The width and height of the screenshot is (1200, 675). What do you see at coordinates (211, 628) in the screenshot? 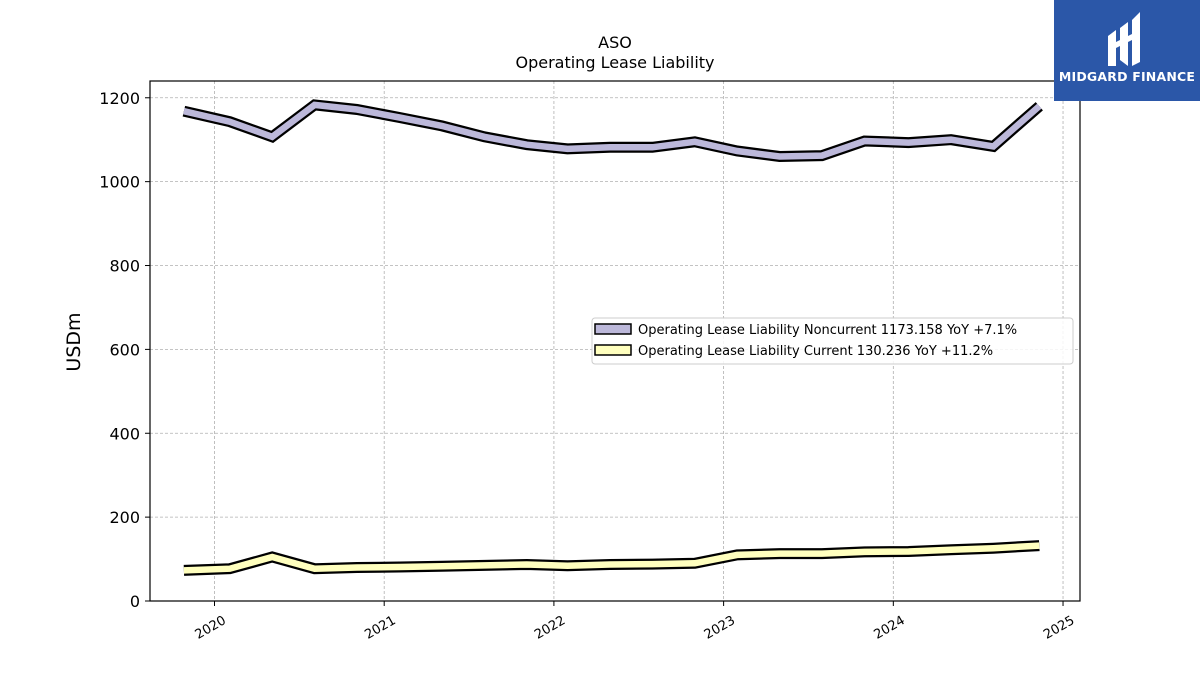
I see `x-tick-label: 2020` at bounding box center [211, 628].